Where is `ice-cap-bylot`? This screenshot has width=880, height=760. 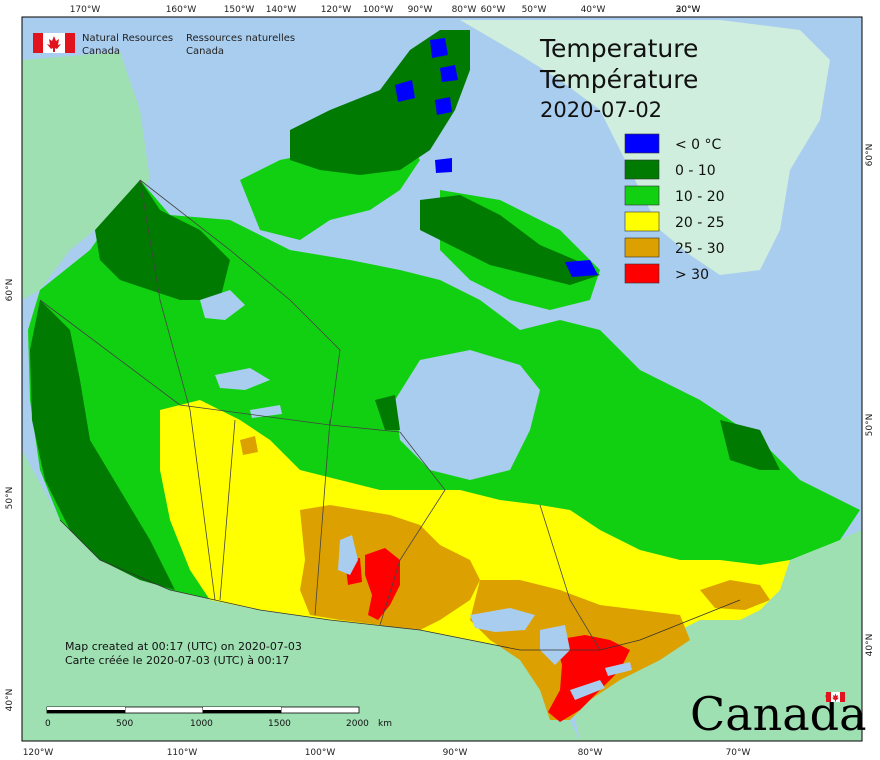
ice-cap-bylot is located at coordinates (443, 165).